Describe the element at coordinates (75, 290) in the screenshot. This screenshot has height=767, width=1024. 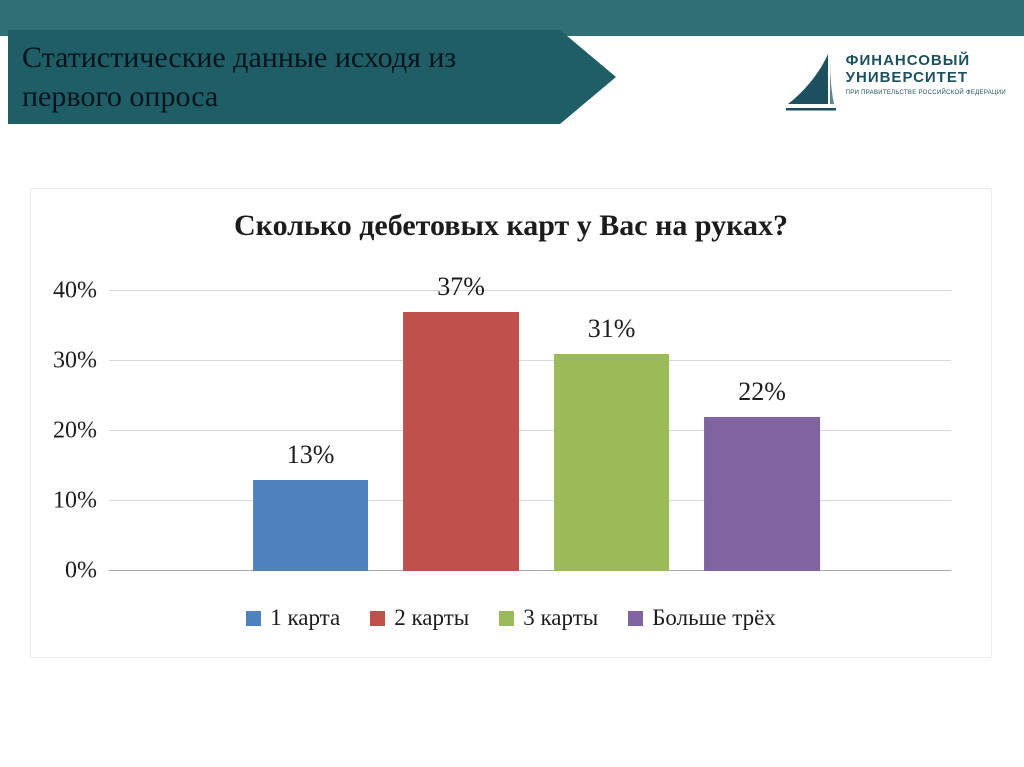
I see `y-tick-label: 40%` at that location.